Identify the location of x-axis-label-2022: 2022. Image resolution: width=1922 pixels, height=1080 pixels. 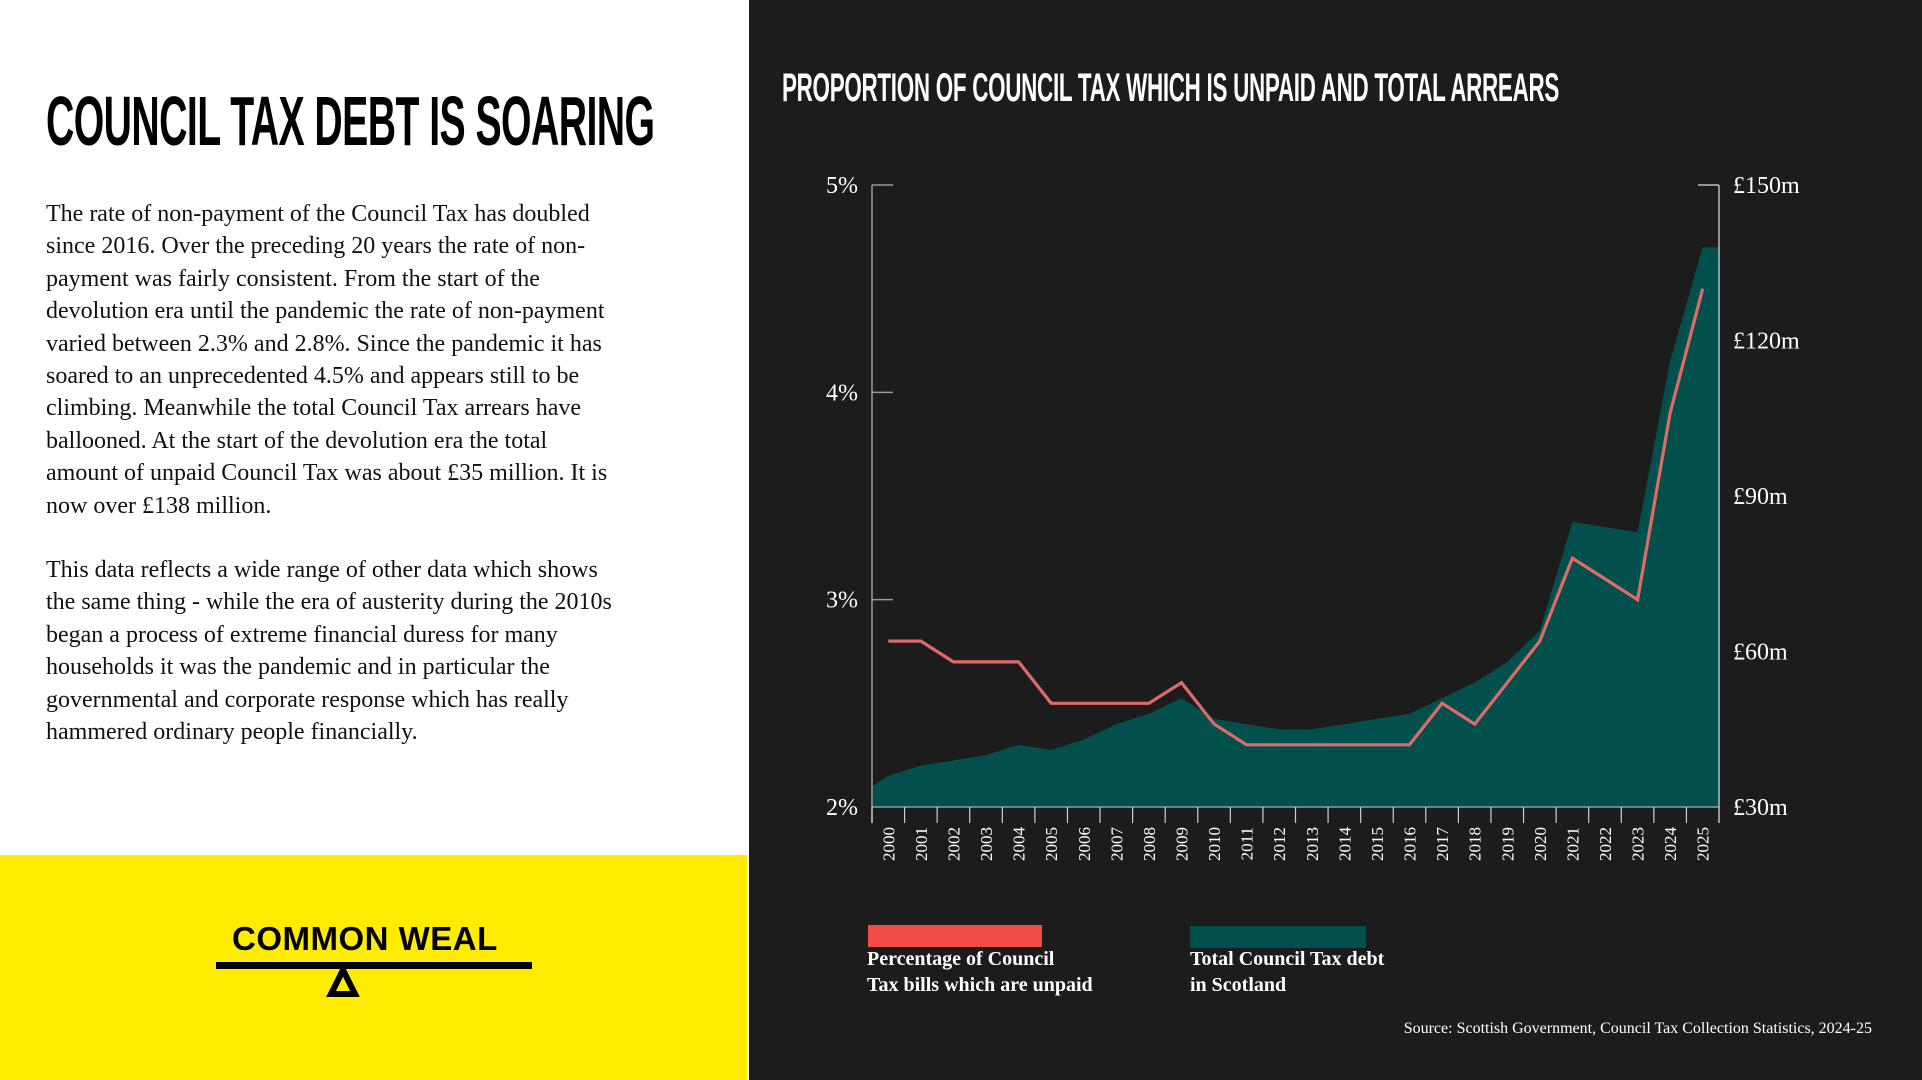
(1605, 844).